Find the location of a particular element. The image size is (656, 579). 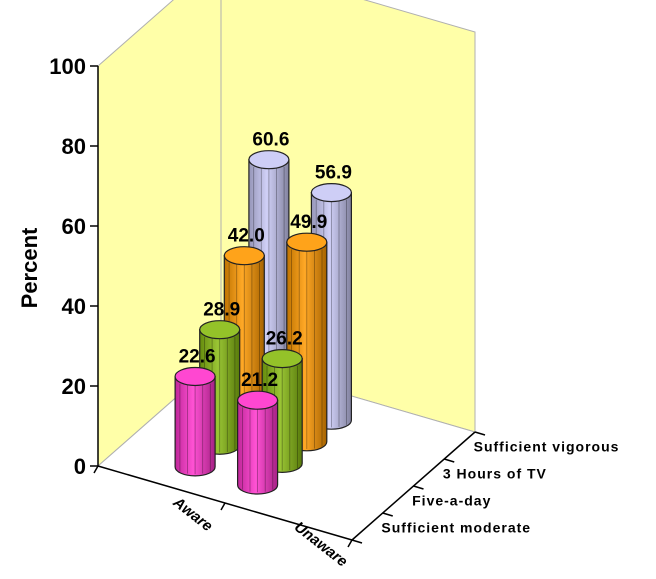

data-label: 26.2 is located at coordinates (284, 339).